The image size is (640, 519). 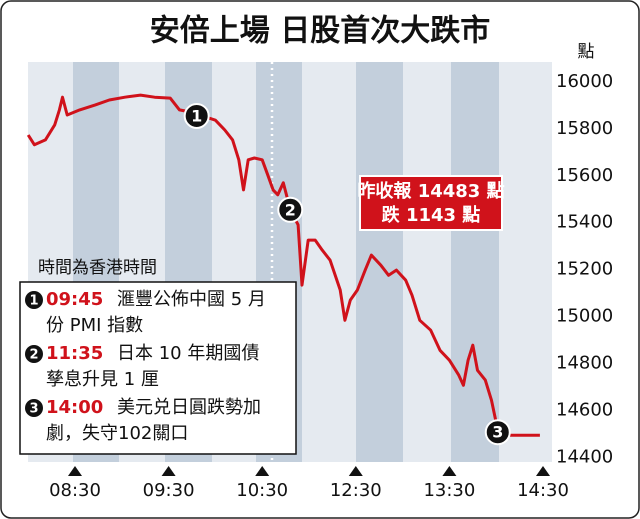 What do you see at coordinates (97, 268) in the screenshot?
I see `time-note: 時間為香港時間` at bounding box center [97, 268].